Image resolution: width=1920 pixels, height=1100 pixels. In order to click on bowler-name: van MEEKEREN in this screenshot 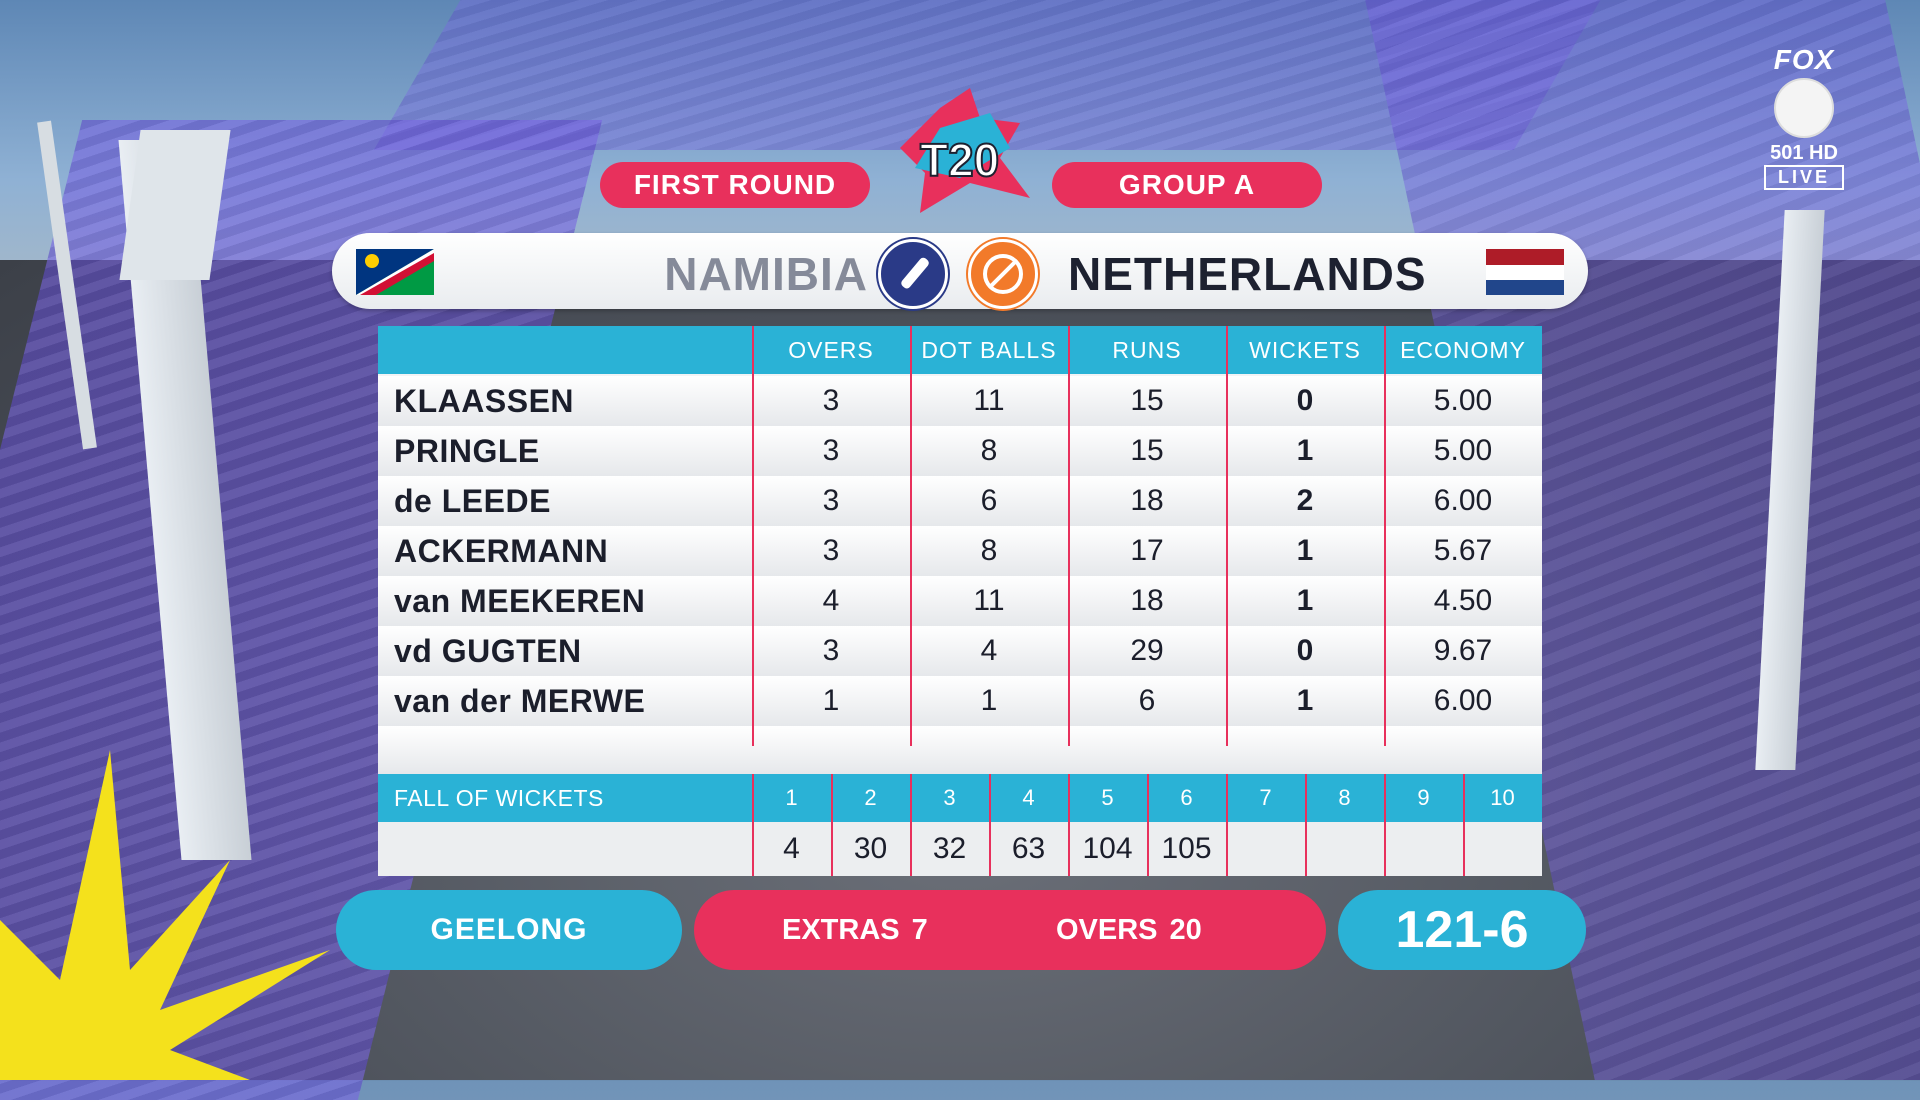, I will do `click(520, 600)`.